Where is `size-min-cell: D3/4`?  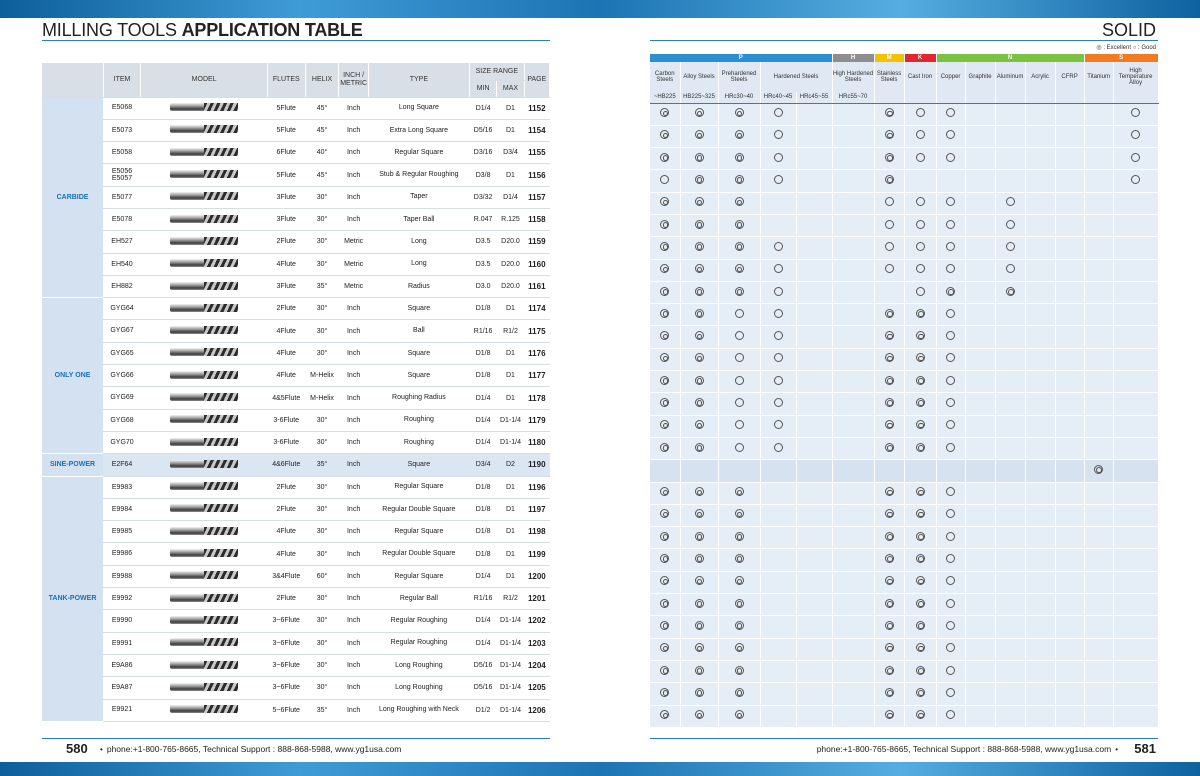
size-min-cell: D3/4 is located at coordinates (483, 465).